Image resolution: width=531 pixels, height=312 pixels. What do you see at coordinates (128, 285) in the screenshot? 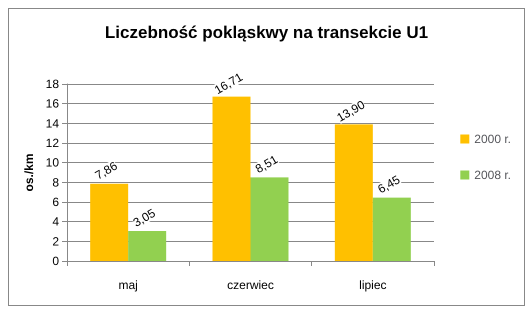
I see `x-tick-label: maj` at bounding box center [128, 285].